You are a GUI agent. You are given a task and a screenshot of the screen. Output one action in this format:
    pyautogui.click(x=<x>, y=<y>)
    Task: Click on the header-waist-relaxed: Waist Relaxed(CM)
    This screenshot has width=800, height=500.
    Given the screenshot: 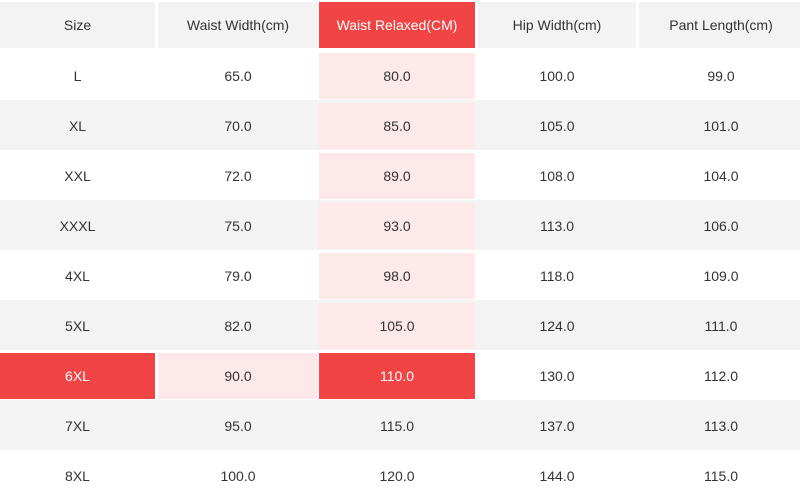 What is the action you would take?
    pyautogui.click(x=397, y=25)
    